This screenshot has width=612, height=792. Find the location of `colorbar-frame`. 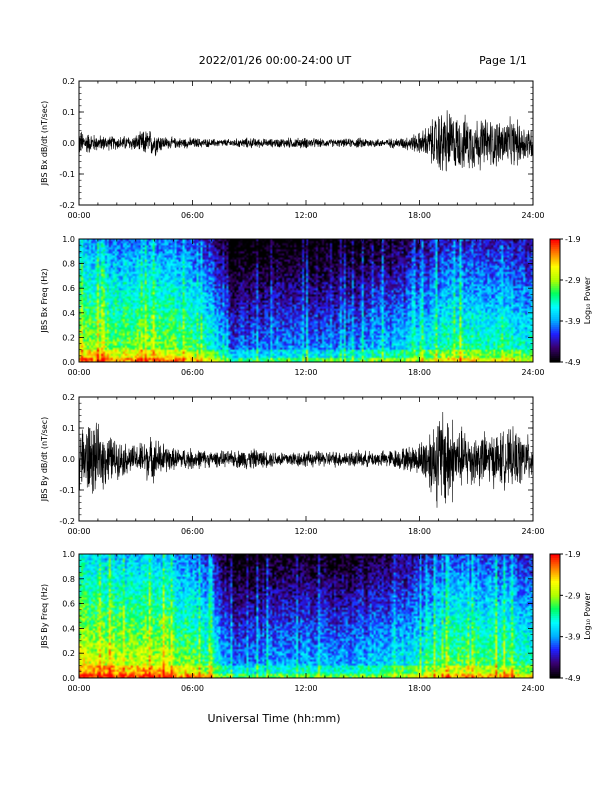

colorbar-frame is located at coordinates (555, 300).